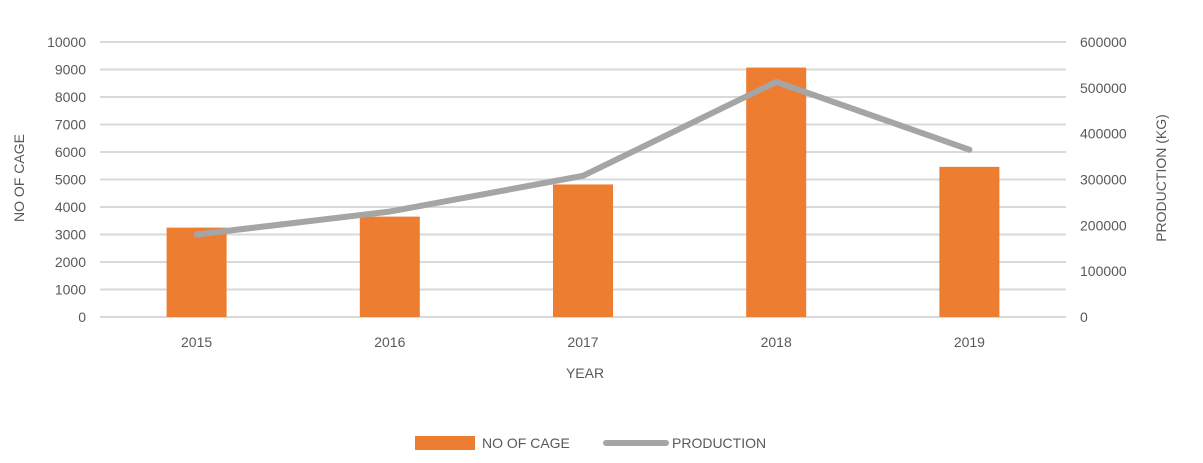 The image size is (1203, 463). I want to click on y-tick-label: 4000, so click(70, 207).